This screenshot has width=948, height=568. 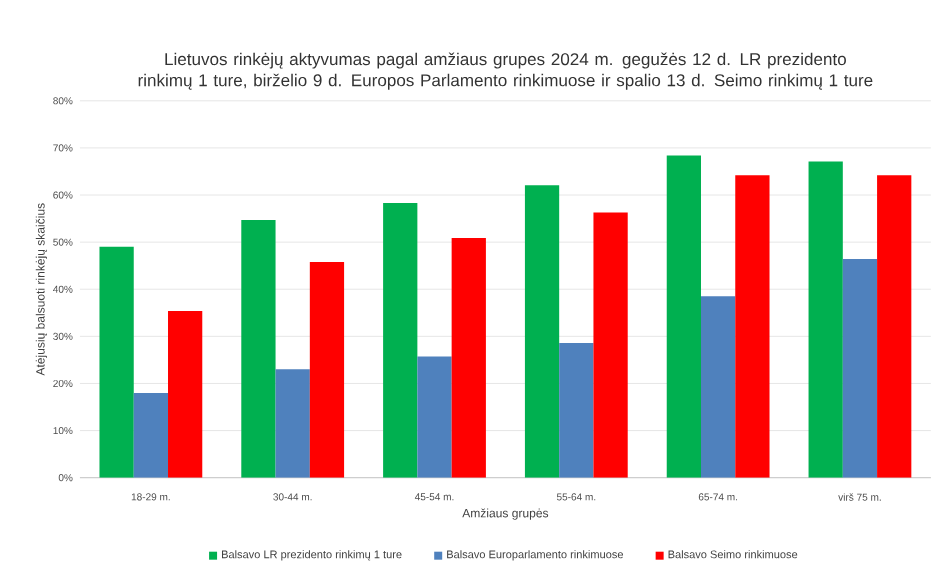 What do you see at coordinates (505, 71) in the screenshot?
I see `chart-title: Lietuvos rinkėjų aktyvumas pagal amžiaus grupes 2024 m. gegužės 12 d. LR prezidento rinkimų 1 ture, birželio 9 d. Europos Parlamento rinkimuose ir spalio 13 d. Seimo rinkimų 1 ture` at bounding box center [505, 71].